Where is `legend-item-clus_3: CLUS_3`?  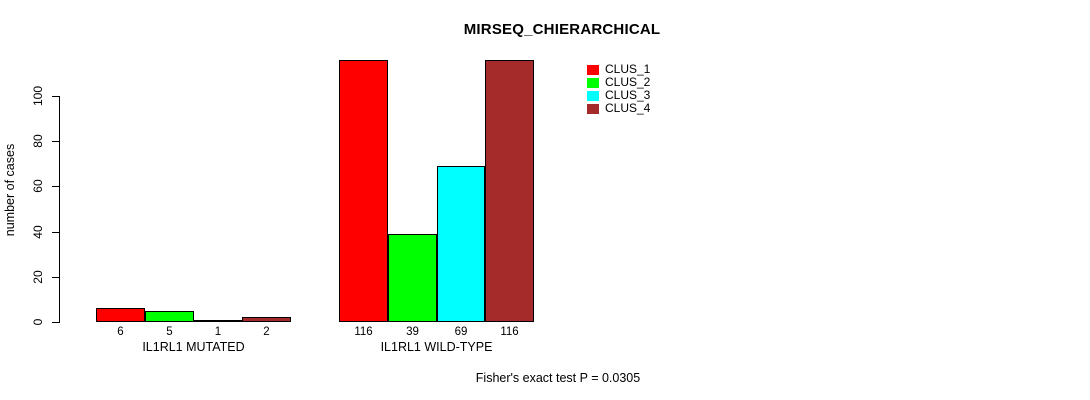 legend-item-clus_3: CLUS_3 is located at coordinates (618, 95).